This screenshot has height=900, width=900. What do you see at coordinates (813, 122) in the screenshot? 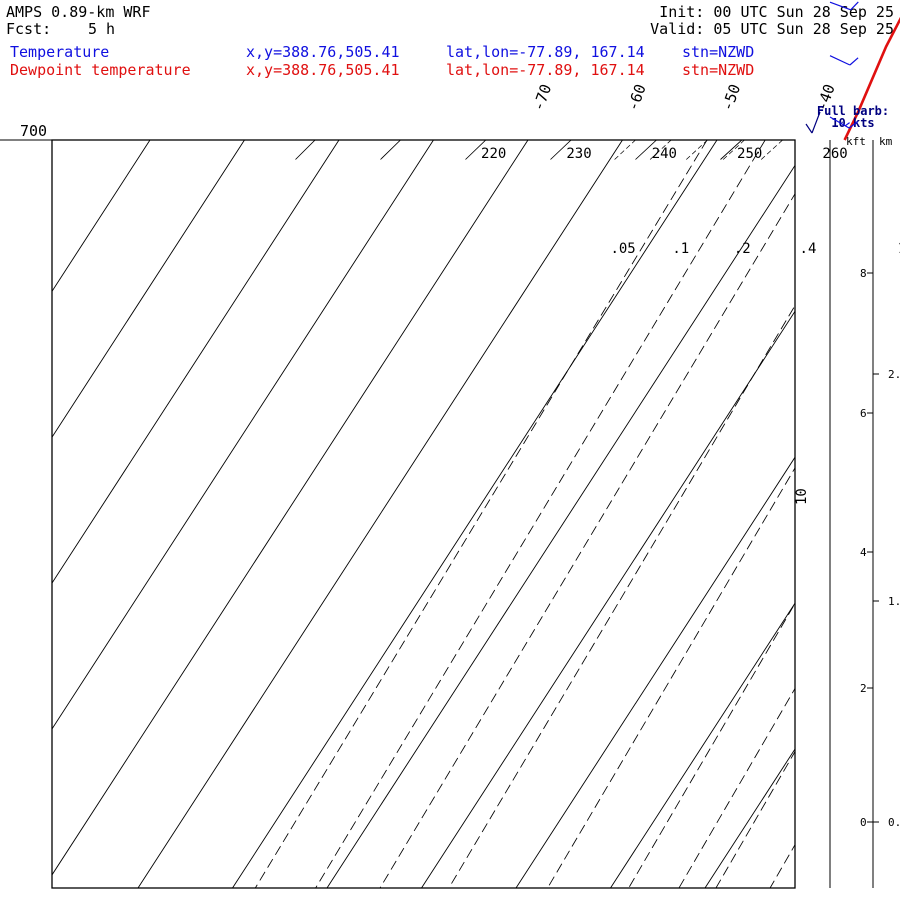
I see `barb-legend-icon` at bounding box center [813, 122].